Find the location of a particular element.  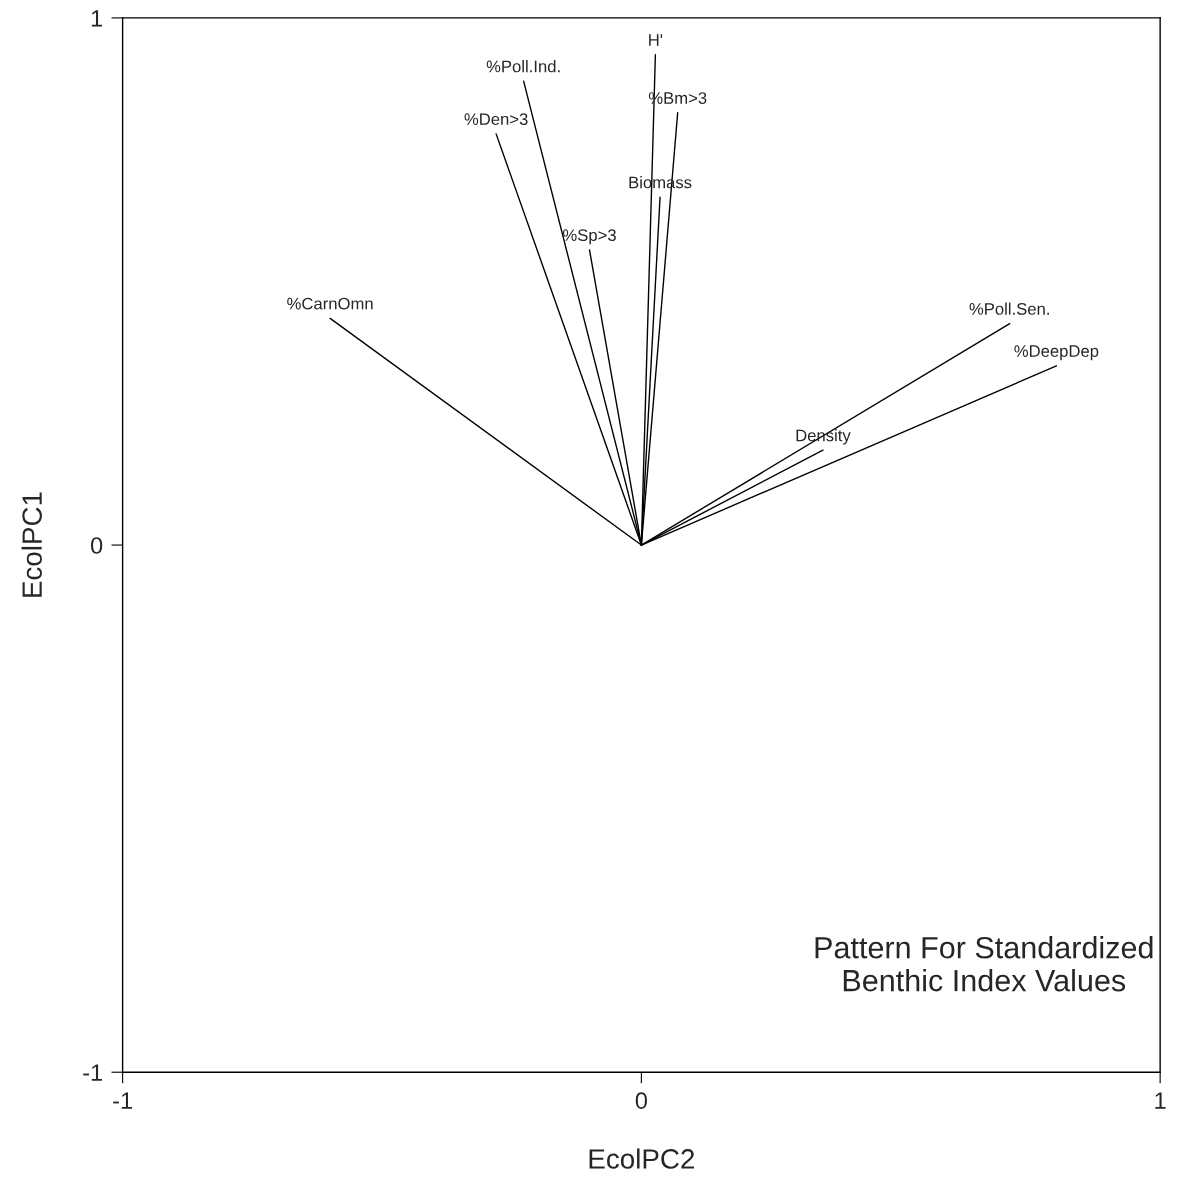

series-label: %Poll.Ind. is located at coordinates (523, 66).